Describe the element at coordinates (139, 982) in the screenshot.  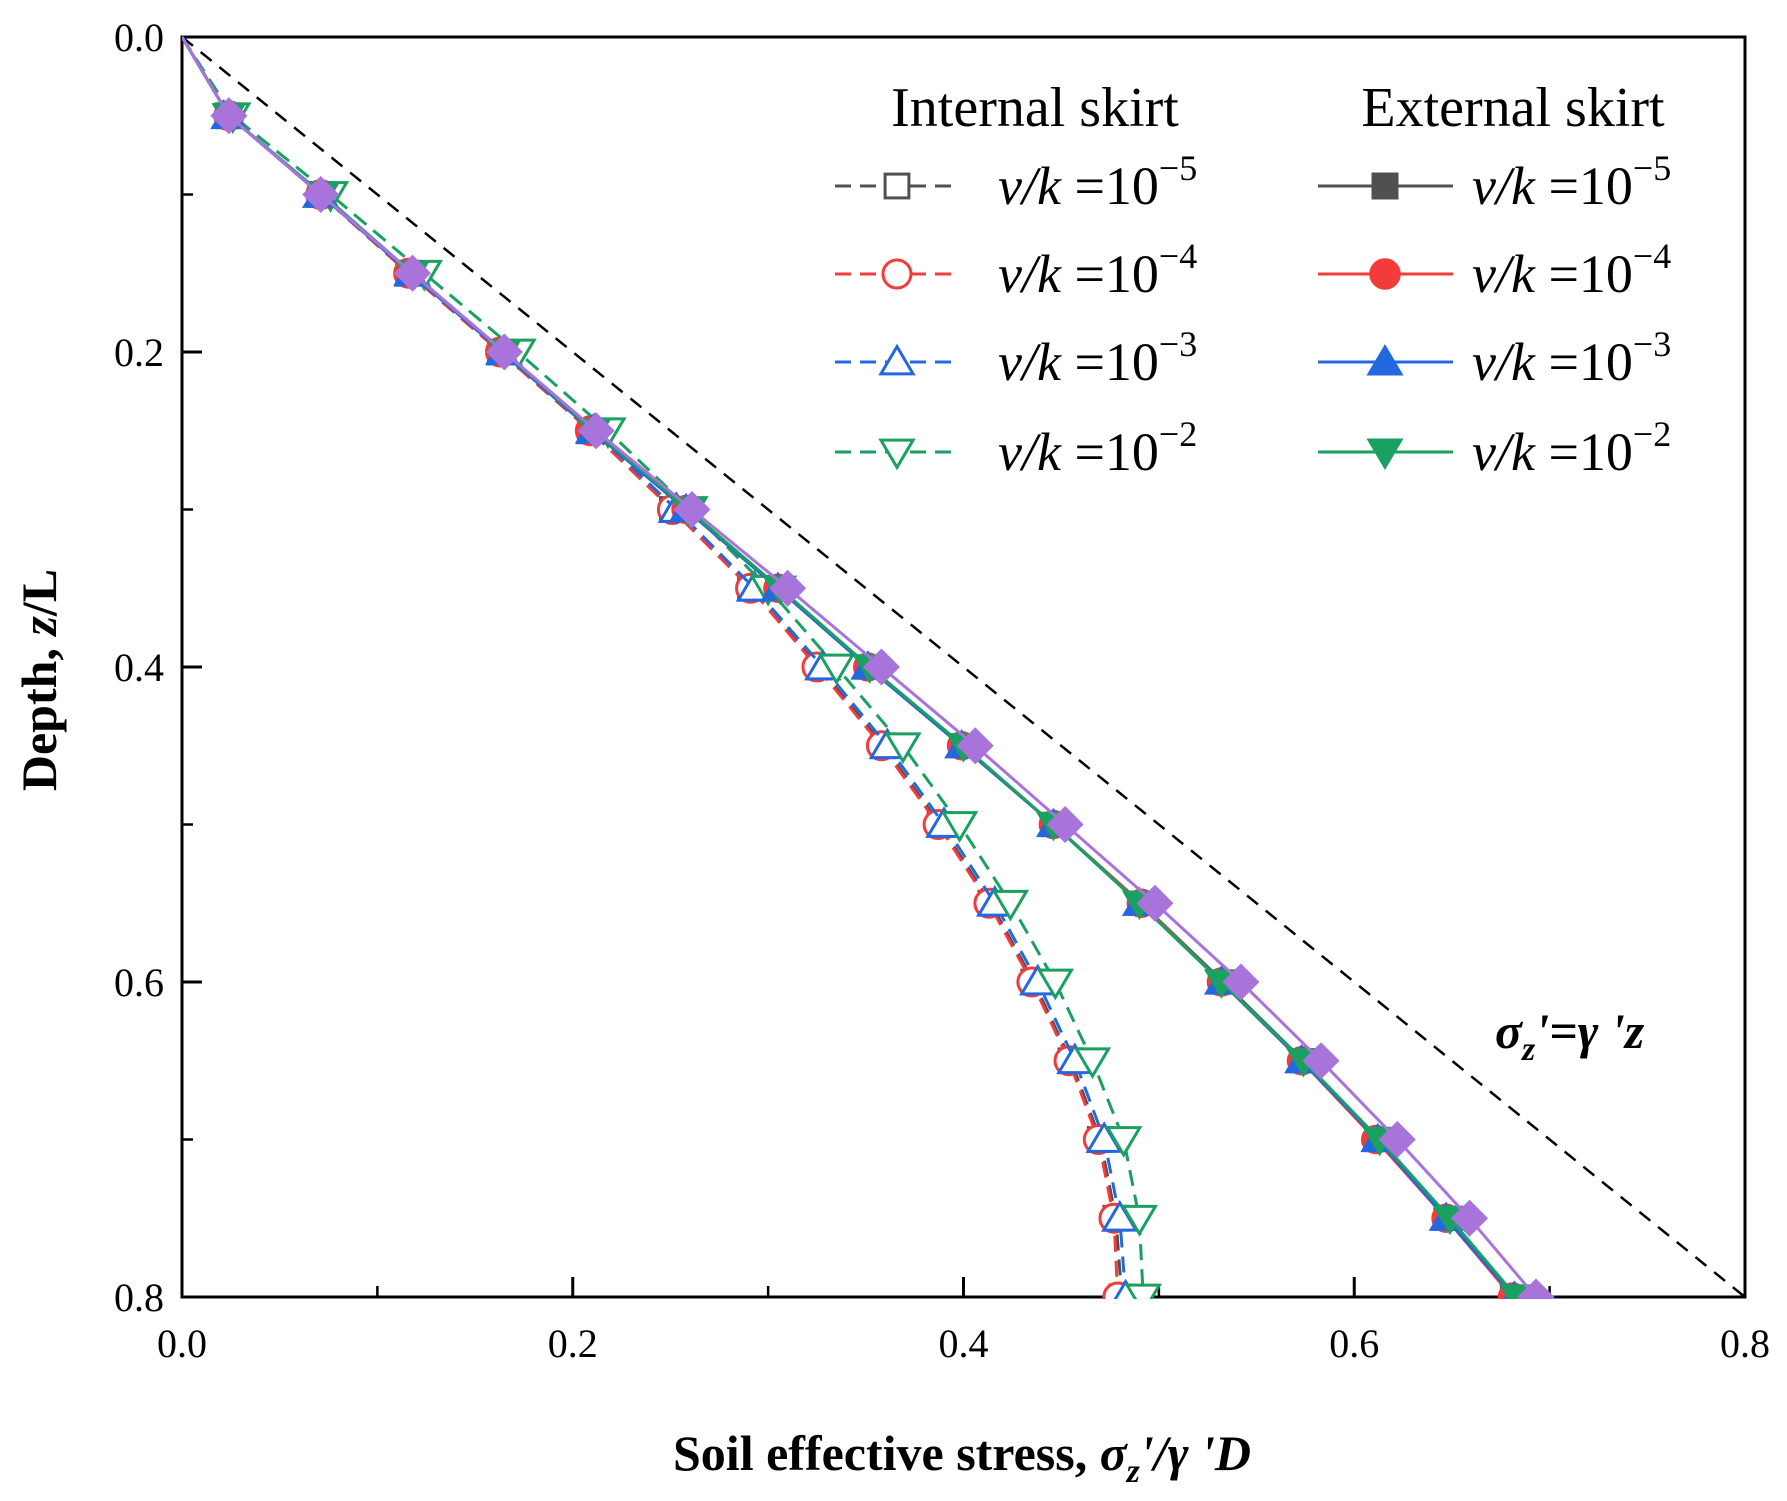
I see `y-tick-label: 0.6` at that location.